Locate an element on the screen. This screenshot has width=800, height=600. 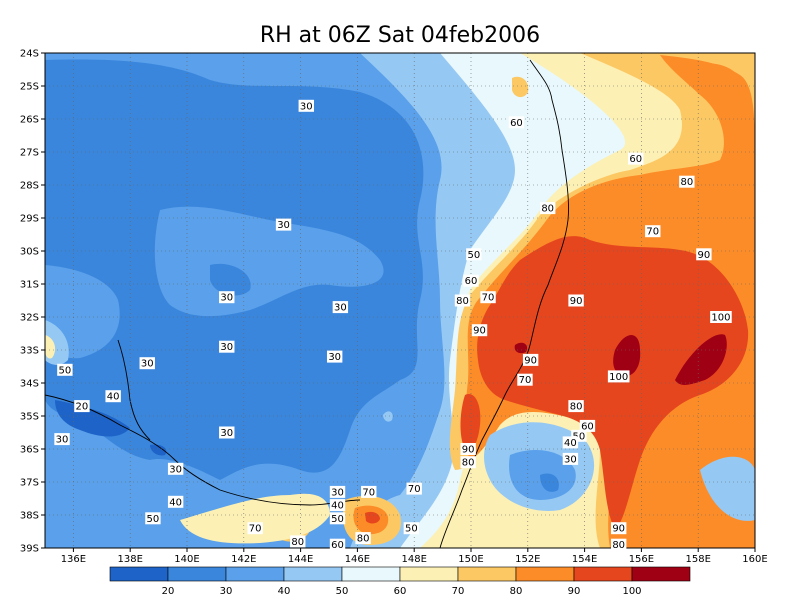
map-title: RH at 06Z Sat 04feb2006 is located at coordinates (400, 35).